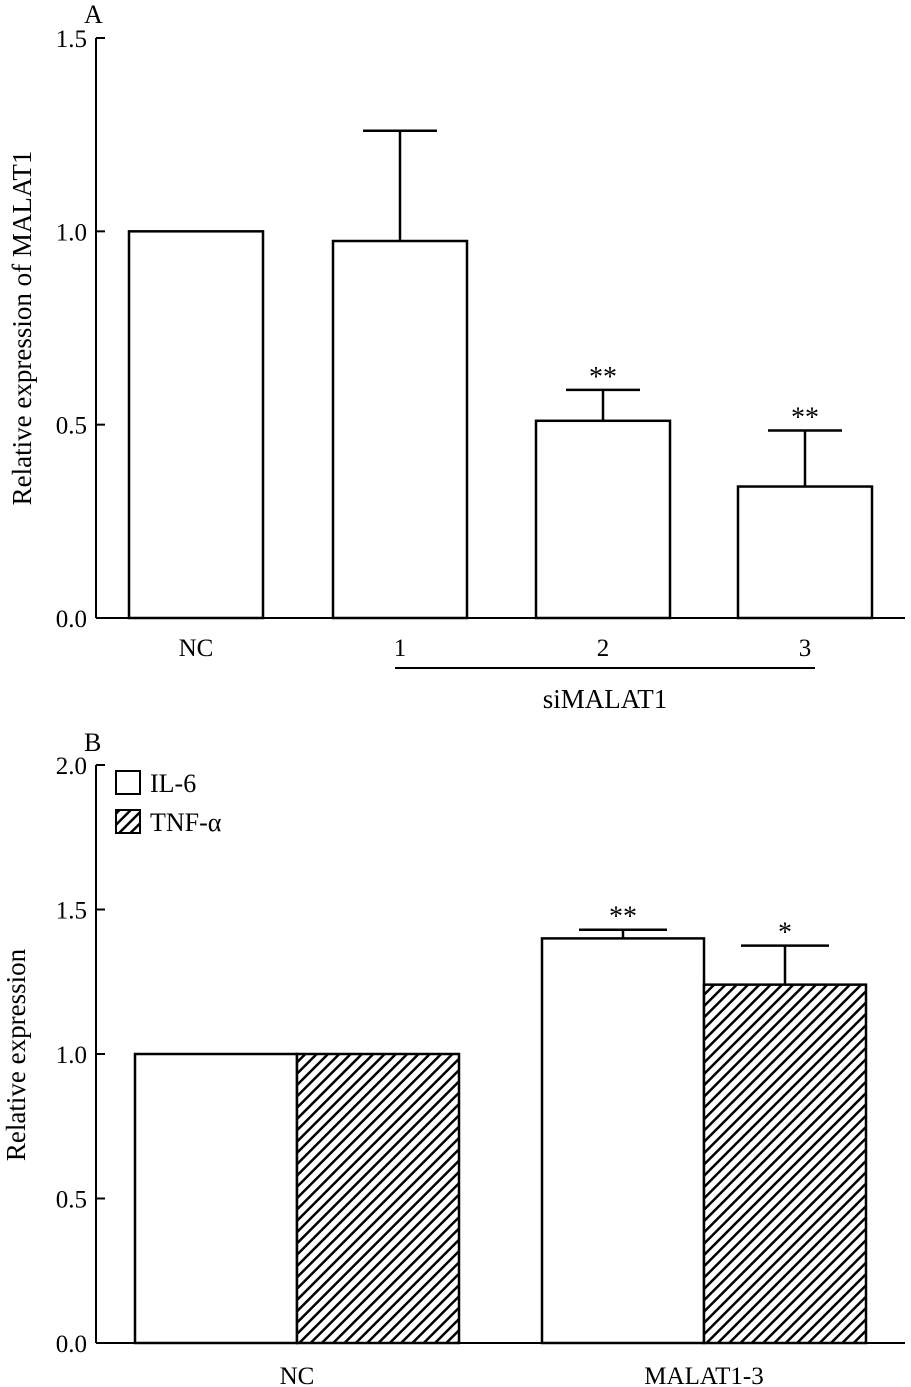  I want to click on panel-b-x-tick-label: NC, so click(297, 1375).